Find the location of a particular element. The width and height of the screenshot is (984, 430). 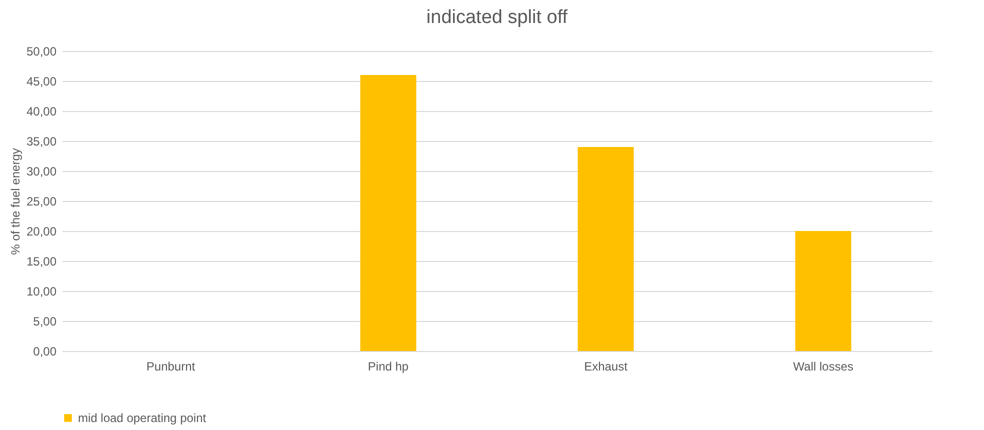

x-tick-label: Exhaust is located at coordinates (606, 367).